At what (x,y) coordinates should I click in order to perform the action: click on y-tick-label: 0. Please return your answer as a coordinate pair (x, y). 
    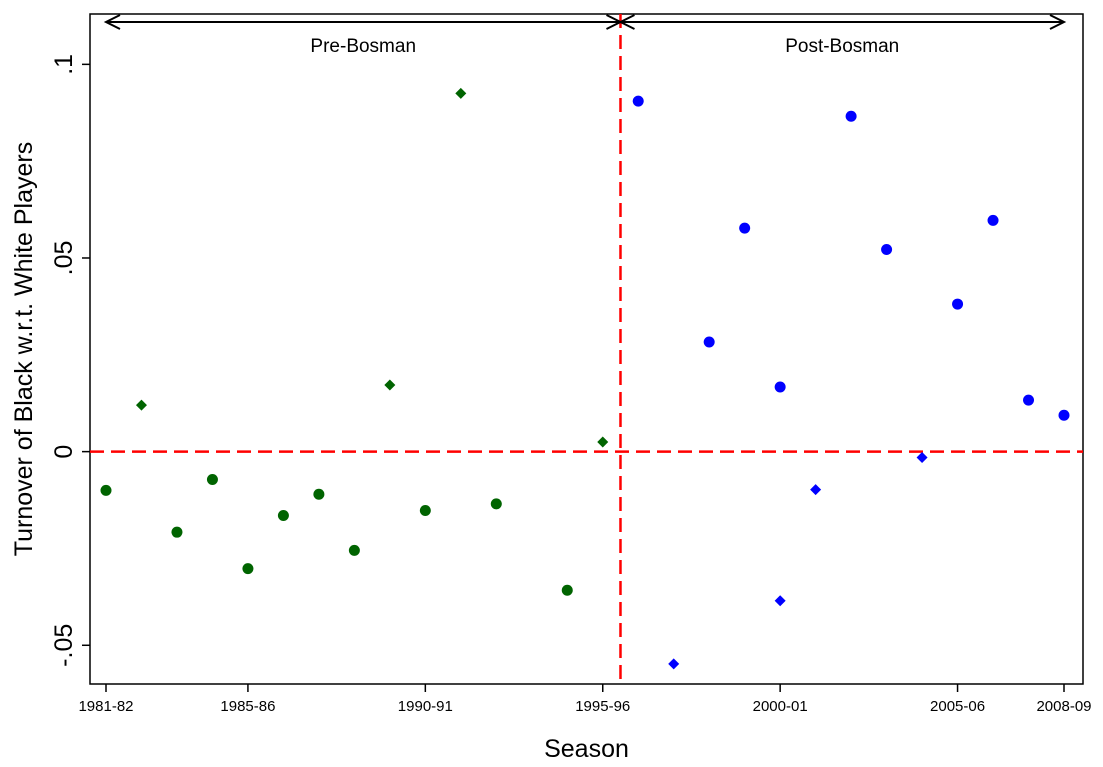
    Looking at the image, I should click on (64, 452).